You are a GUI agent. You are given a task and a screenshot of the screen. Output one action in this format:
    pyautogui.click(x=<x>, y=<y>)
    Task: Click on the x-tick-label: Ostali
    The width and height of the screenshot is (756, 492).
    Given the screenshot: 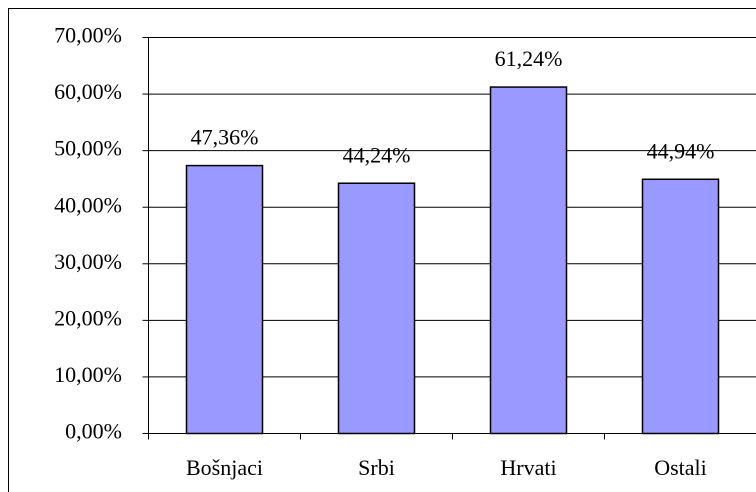 What is the action you would take?
    pyautogui.click(x=680, y=467)
    